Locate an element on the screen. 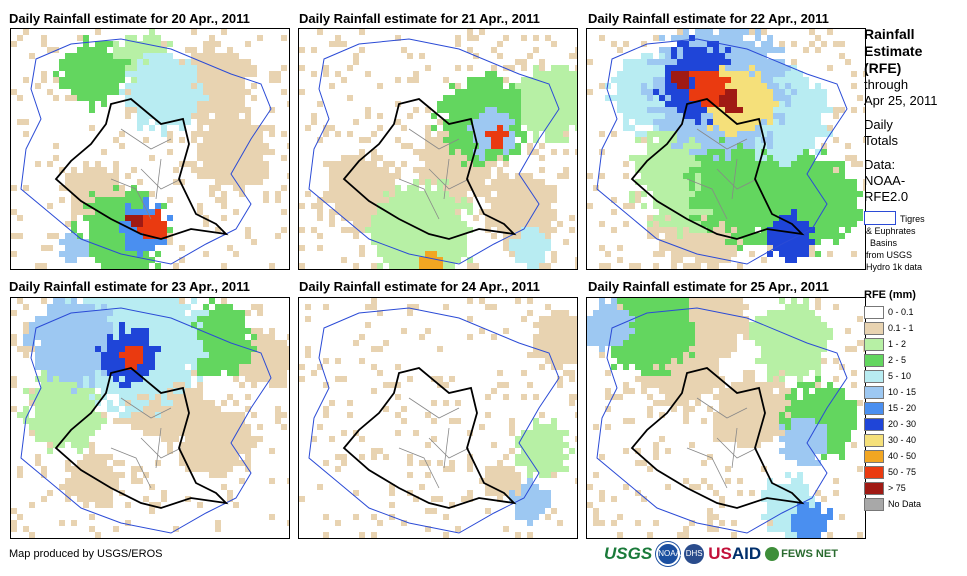  legend-label: 15 - 20 is located at coordinates (902, 408).